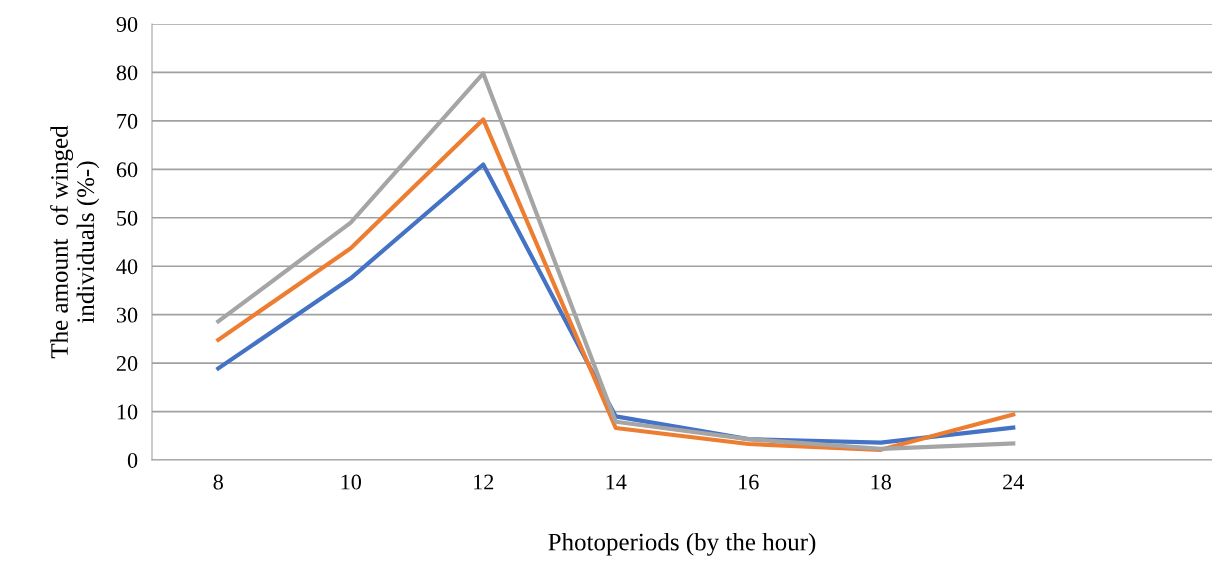 This screenshot has width=1212, height=564. Describe the element at coordinates (1014, 482) in the screenshot. I see `x-tick-label: 24` at that location.